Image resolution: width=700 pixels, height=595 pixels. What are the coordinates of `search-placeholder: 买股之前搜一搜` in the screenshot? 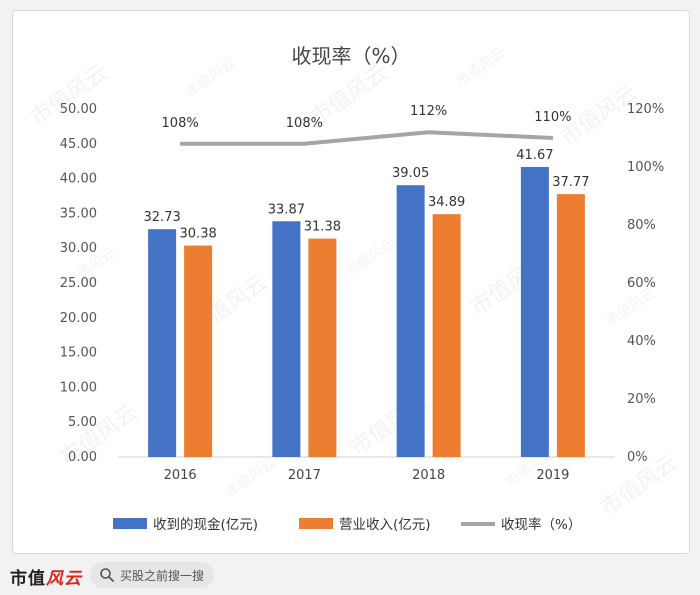 It's located at (162, 576).